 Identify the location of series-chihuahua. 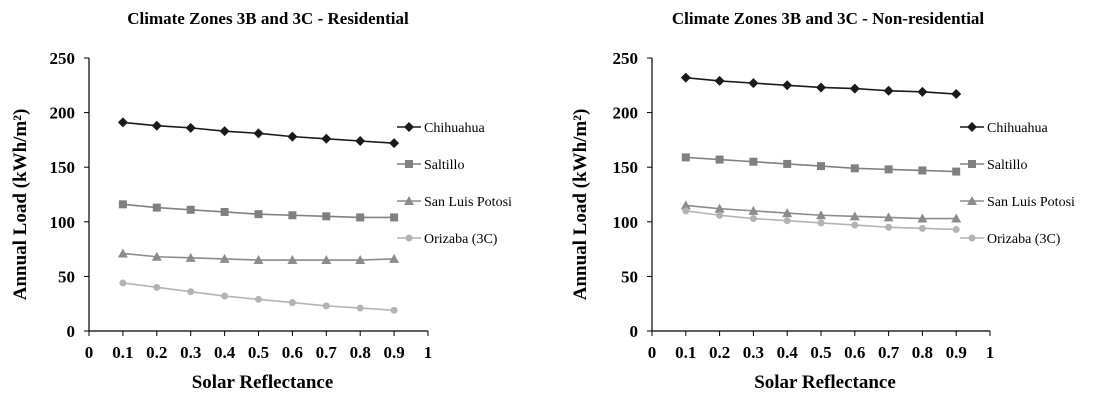
(258, 133).